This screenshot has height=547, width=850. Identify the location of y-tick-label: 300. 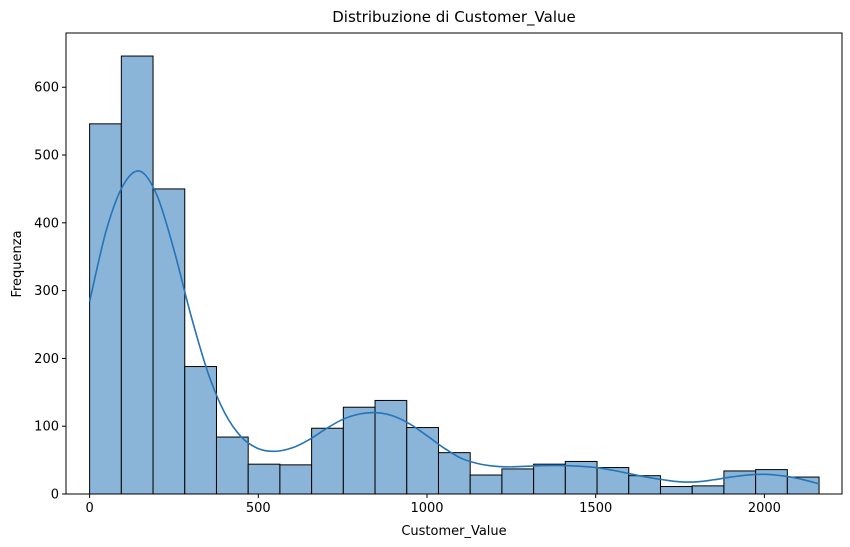
(46, 291).